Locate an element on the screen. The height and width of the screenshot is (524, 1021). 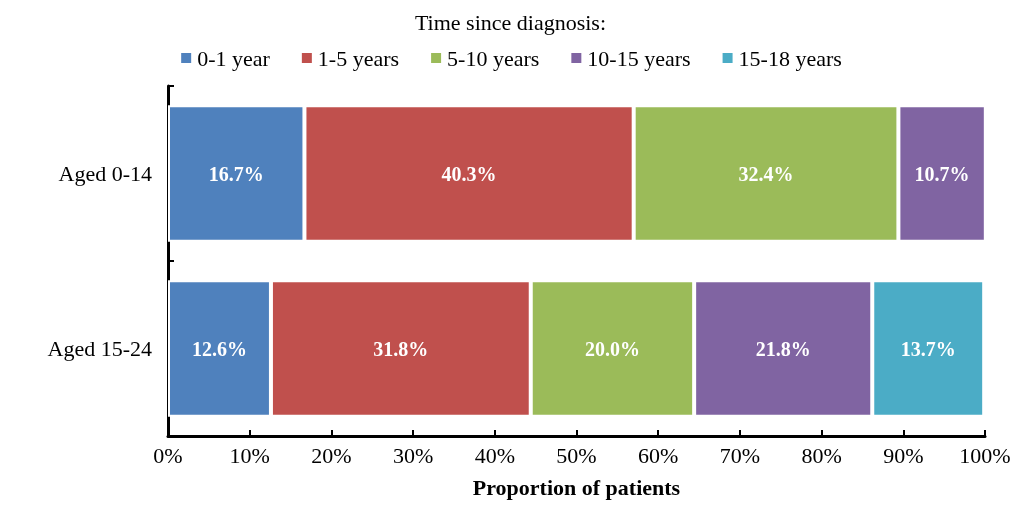
x-tick-label: 70% is located at coordinates (740, 455).